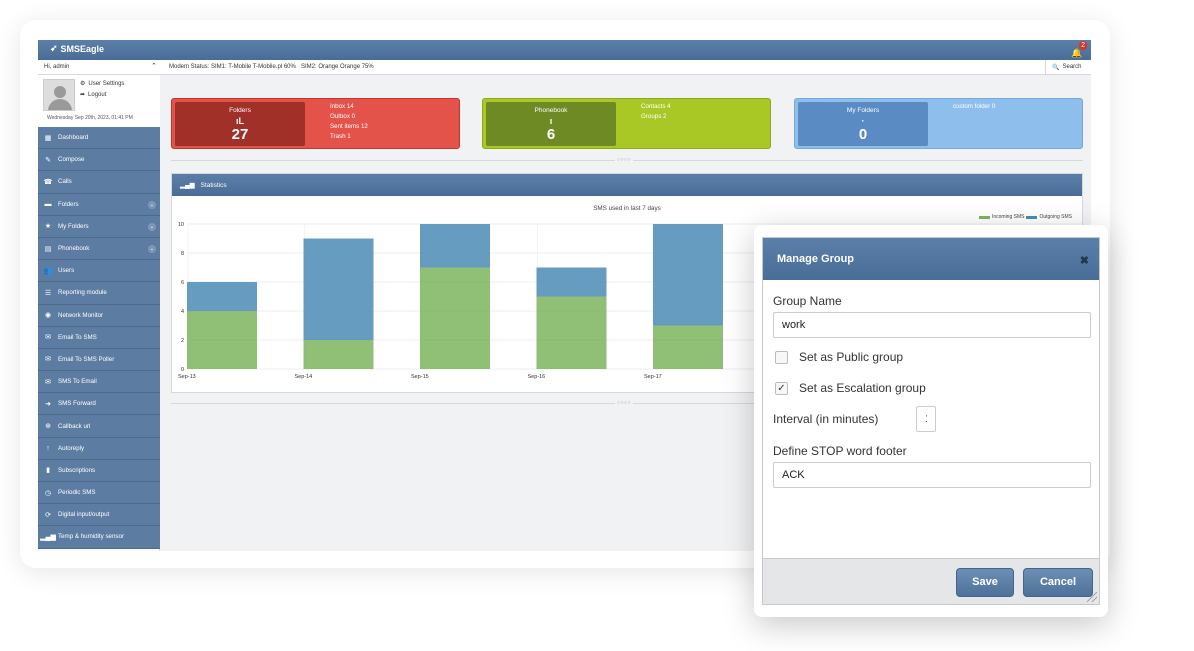 This screenshot has width=1194, height=651. What do you see at coordinates (99, 138) in the screenshot?
I see `sidebar-item-dashboard: ▦ Dashboard` at bounding box center [99, 138].